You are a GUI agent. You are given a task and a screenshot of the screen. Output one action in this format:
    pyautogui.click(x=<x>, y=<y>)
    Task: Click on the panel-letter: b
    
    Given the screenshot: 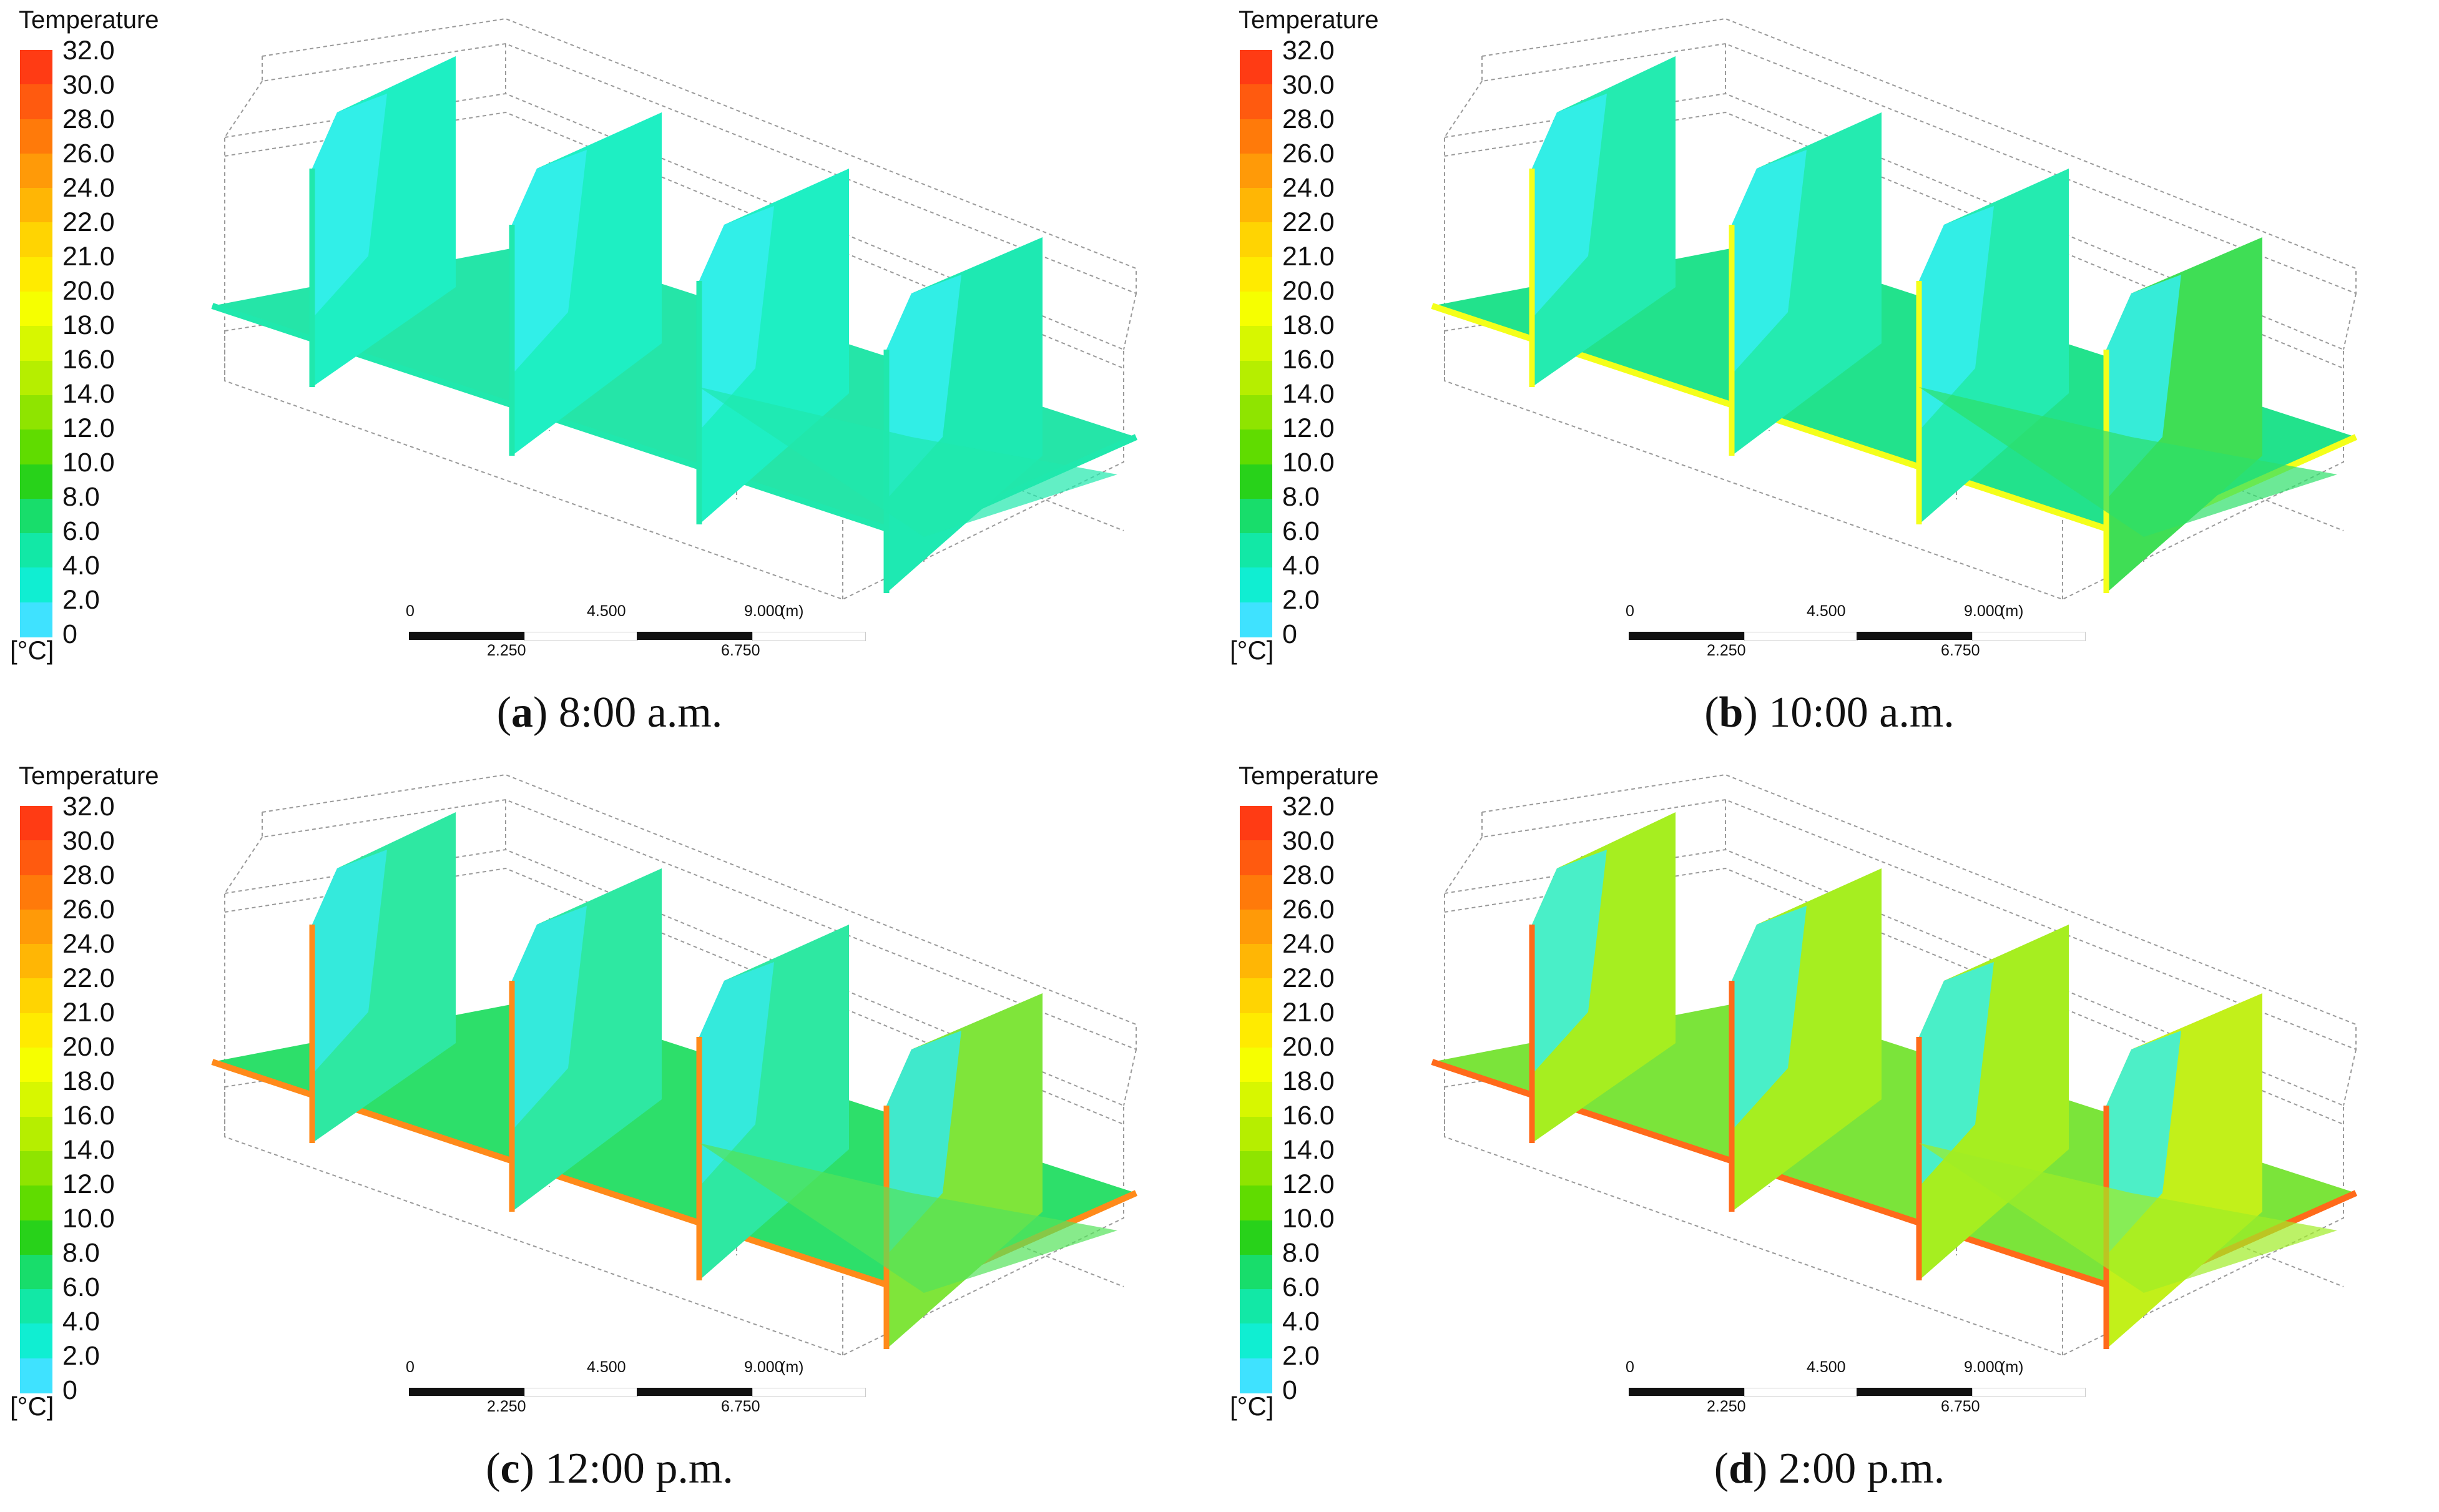 What is the action you would take?
    pyautogui.click(x=1731, y=713)
    